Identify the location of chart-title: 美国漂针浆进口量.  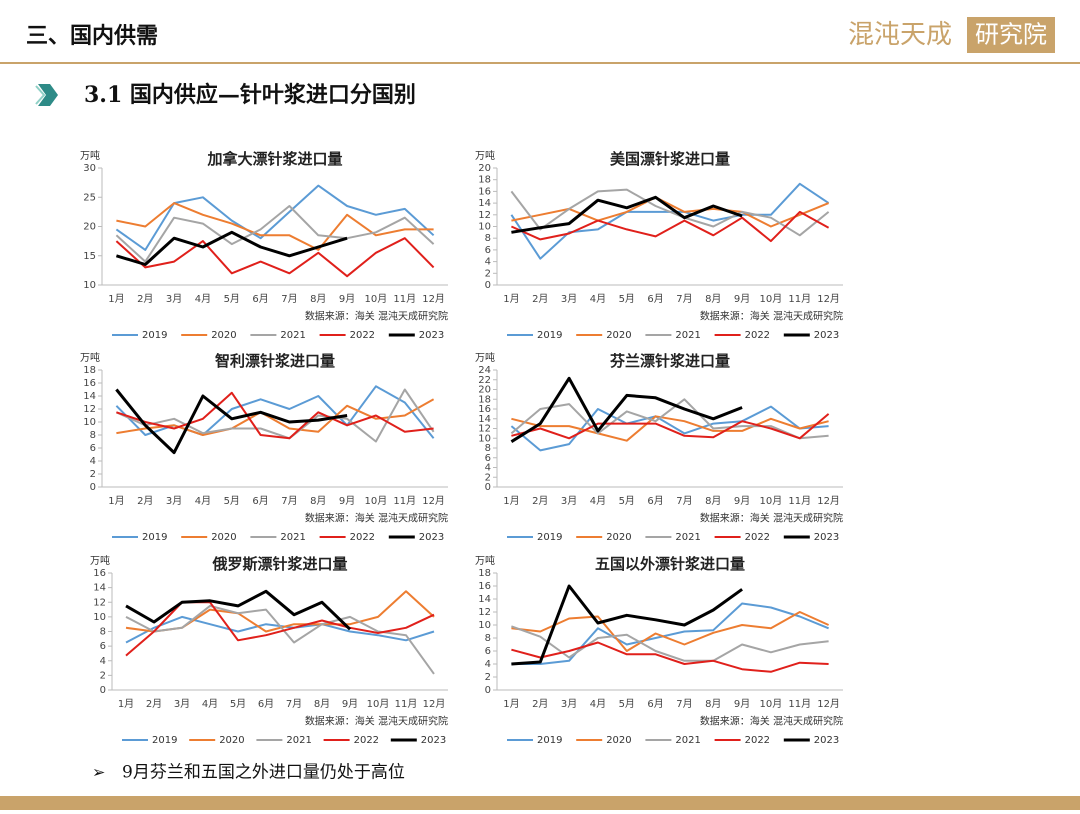
(670, 159).